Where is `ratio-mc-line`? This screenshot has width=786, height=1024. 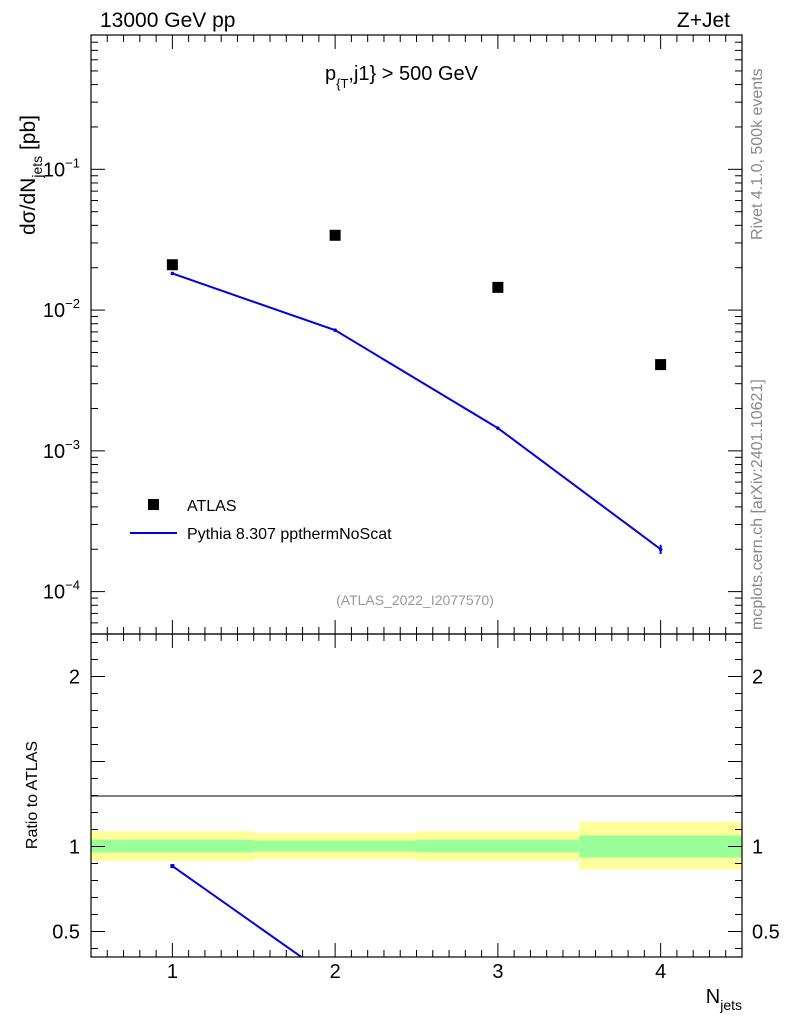
ratio-mc-line is located at coordinates (237, 911).